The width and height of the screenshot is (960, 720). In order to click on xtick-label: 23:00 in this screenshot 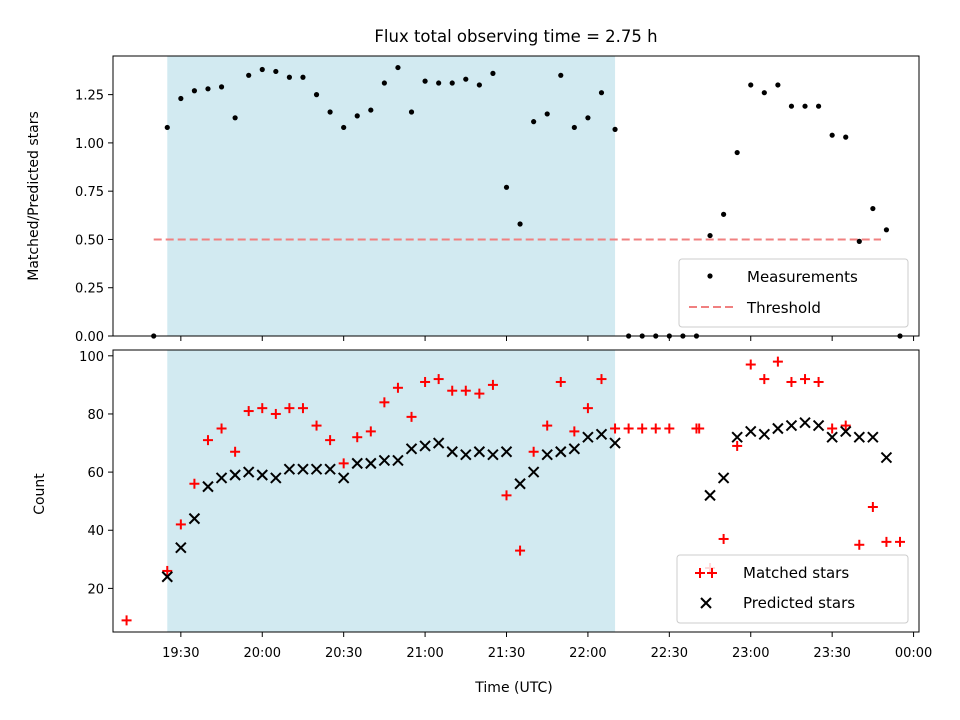, I will do `click(750, 653)`.